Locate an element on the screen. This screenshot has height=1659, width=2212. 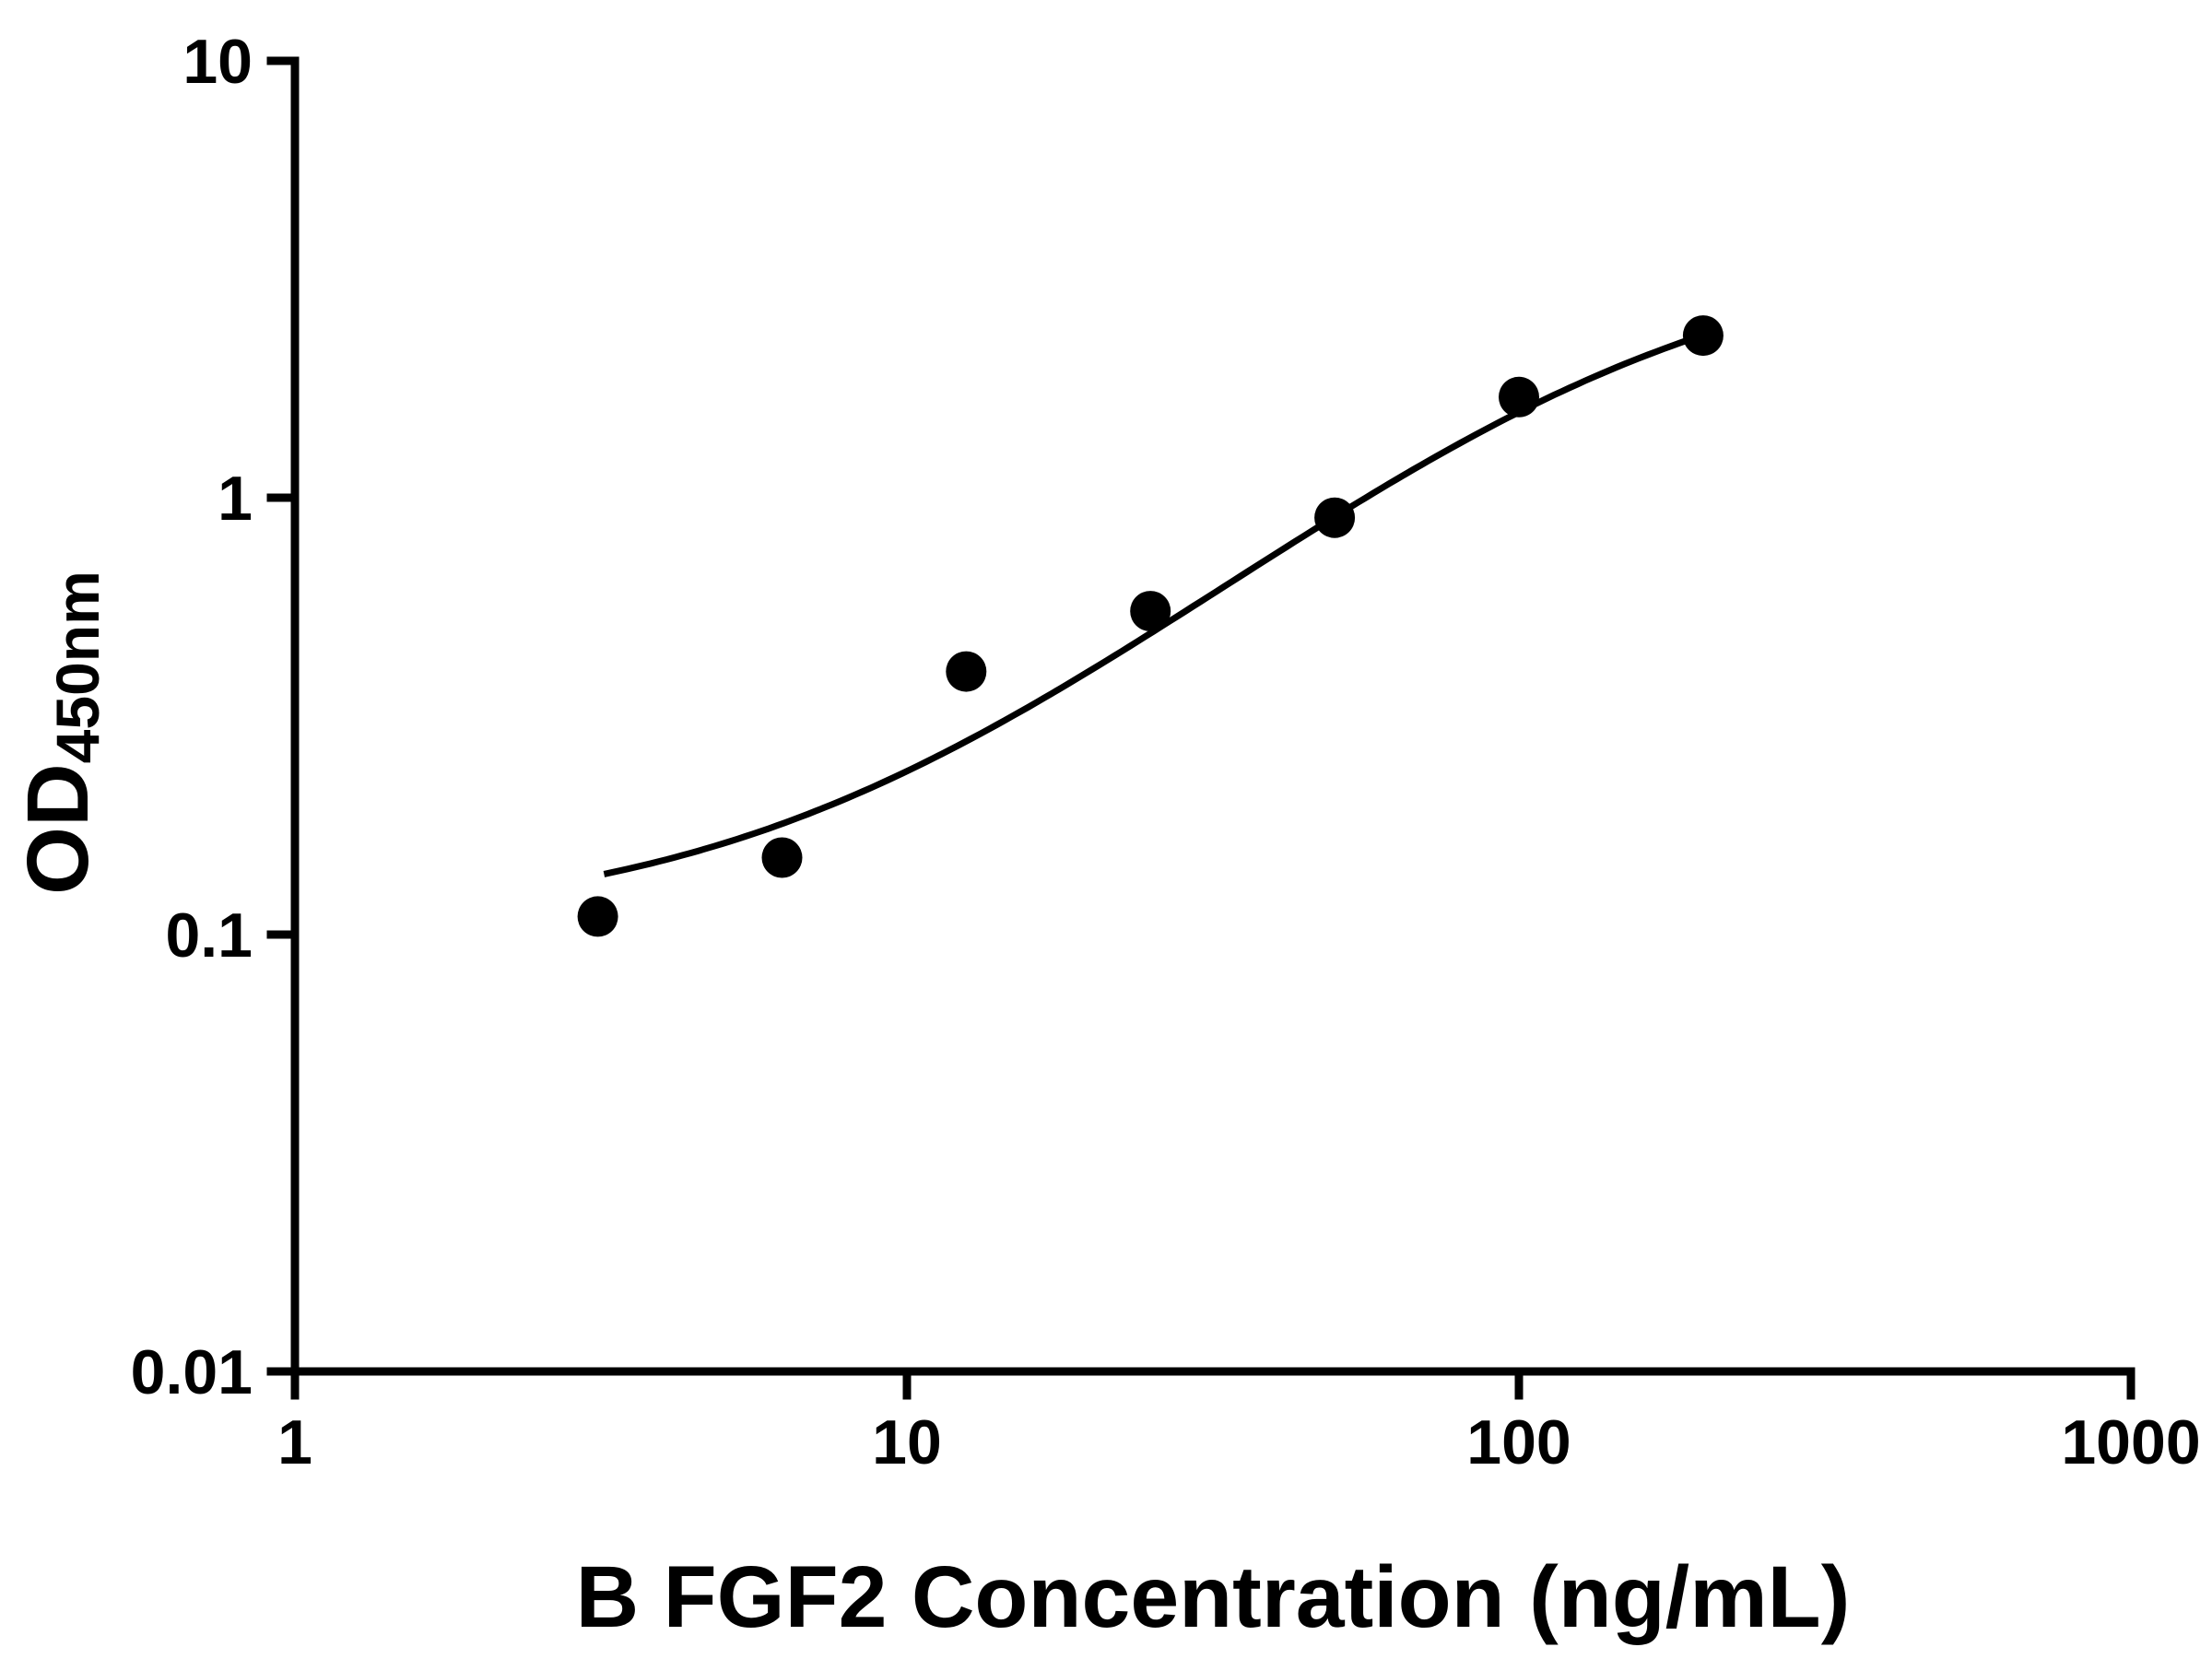
y-axis-title-subscript: 450nm is located at coordinates (77, 667).